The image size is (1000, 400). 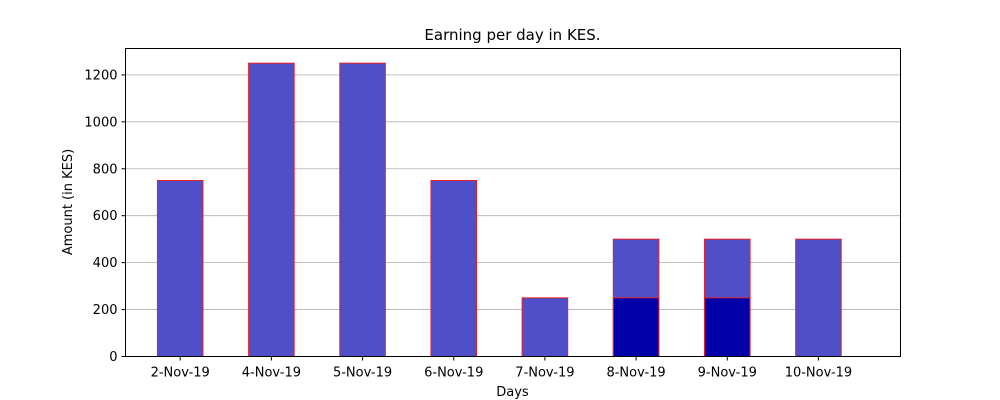 What do you see at coordinates (271, 373) in the screenshot?
I see `x-tick-label: 4-Nov-19` at bounding box center [271, 373].